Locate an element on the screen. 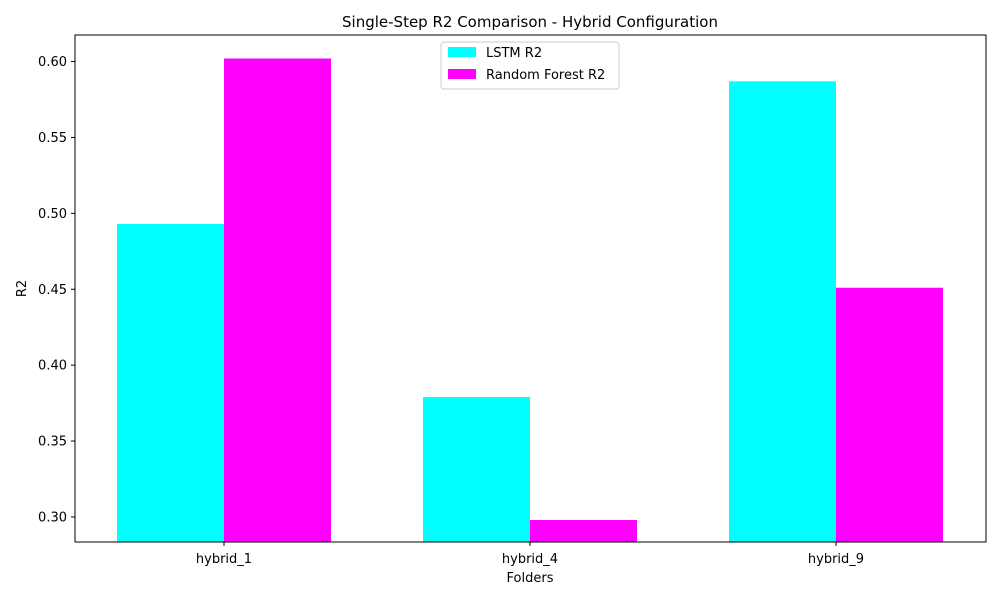 Image resolution: width=1000 pixels, height=604 pixels. y-tick-label: 0.40 is located at coordinates (52, 366).